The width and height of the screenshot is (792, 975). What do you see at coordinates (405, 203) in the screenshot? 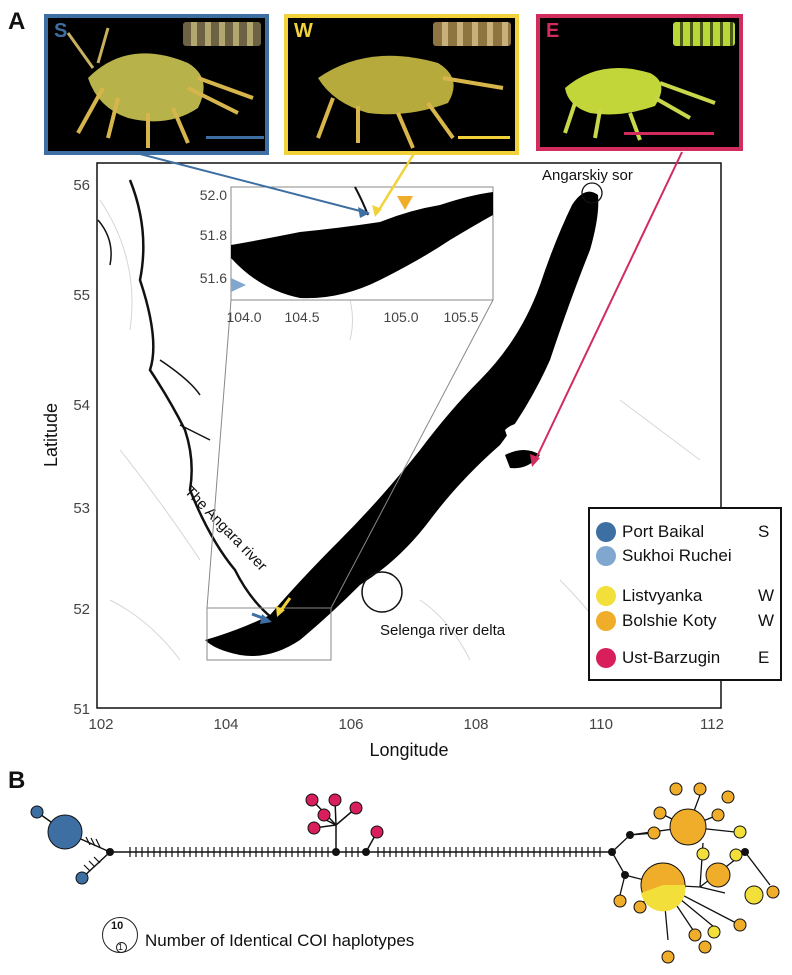
I see `inset-marker-bolshie-koty` at bounding box center [405, 203].